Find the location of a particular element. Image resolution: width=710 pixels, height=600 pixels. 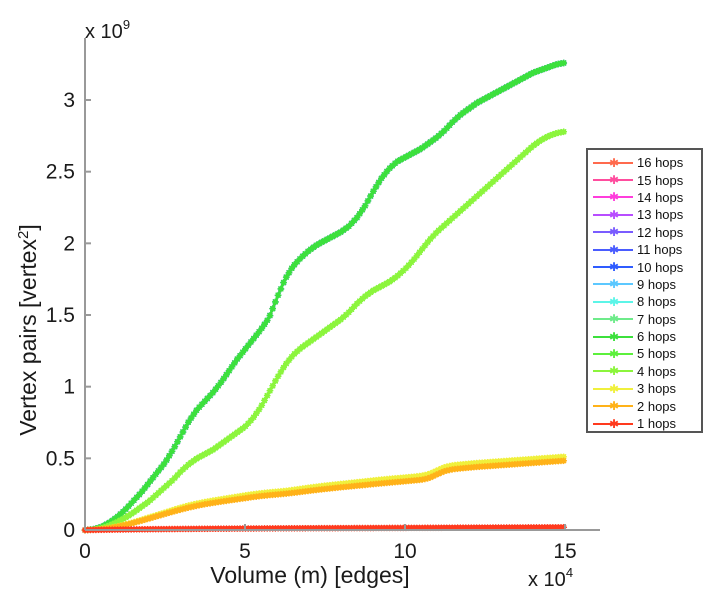

y-tick-label: 0 is located at coordinates (69, 530).